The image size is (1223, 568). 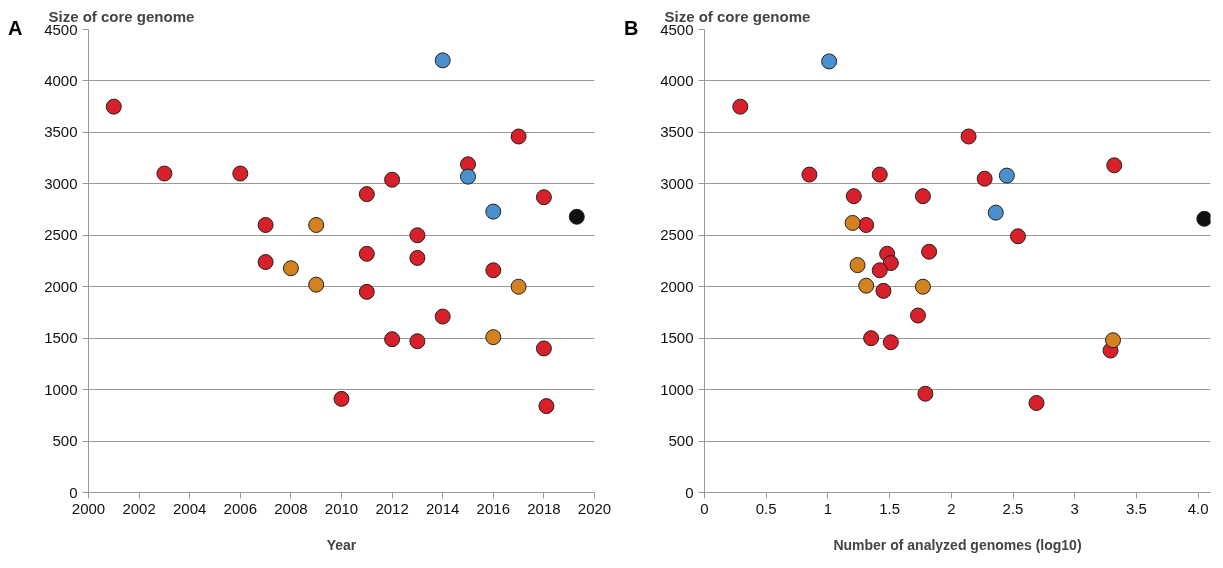 What do you see at coordinates (1074, 508) in the screenshot?
I see `x-tick-label: 3` at bounding box center [1074, 508].